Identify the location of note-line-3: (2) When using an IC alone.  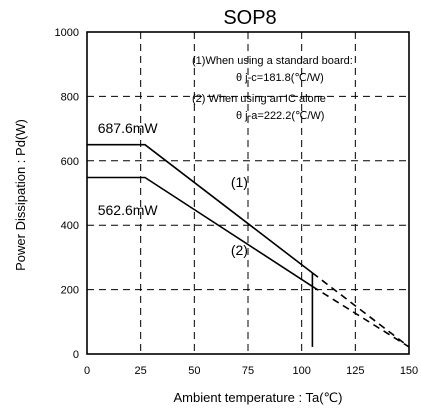
(259, 99).